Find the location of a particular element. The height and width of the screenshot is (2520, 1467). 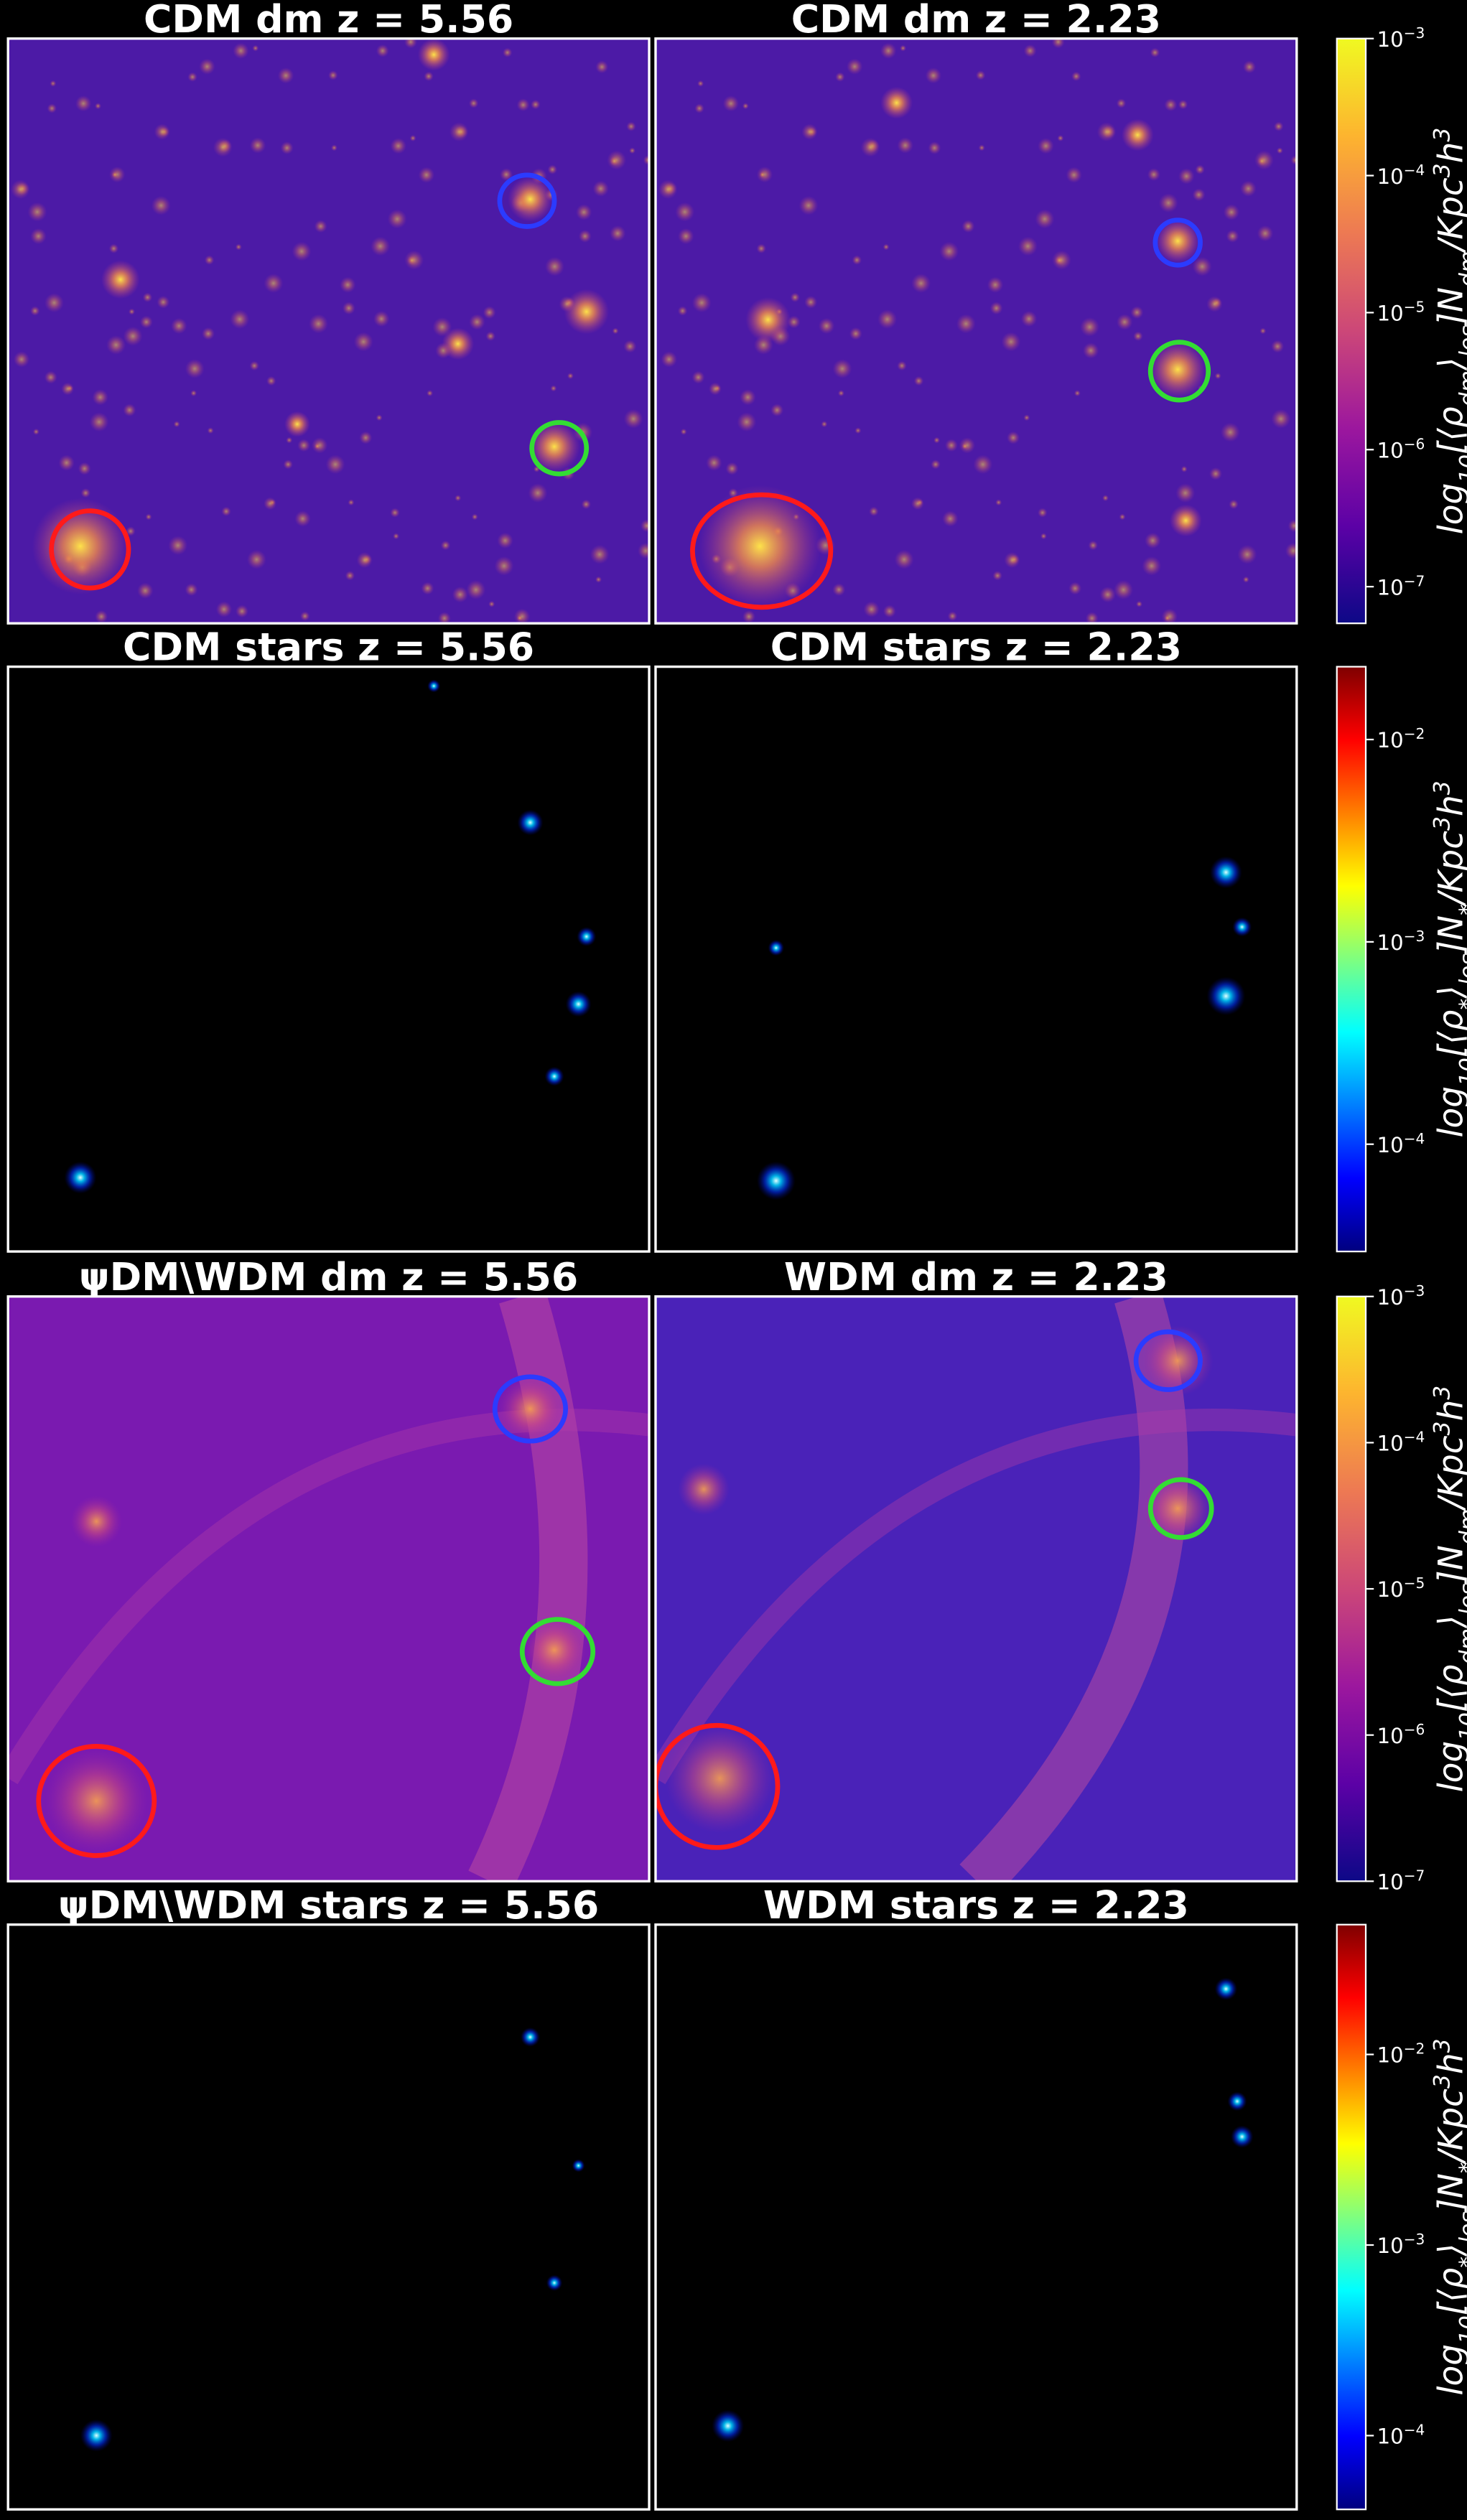

colorbar-tick-label: 10⁻⁶ is located at coordinates (1401, 448).